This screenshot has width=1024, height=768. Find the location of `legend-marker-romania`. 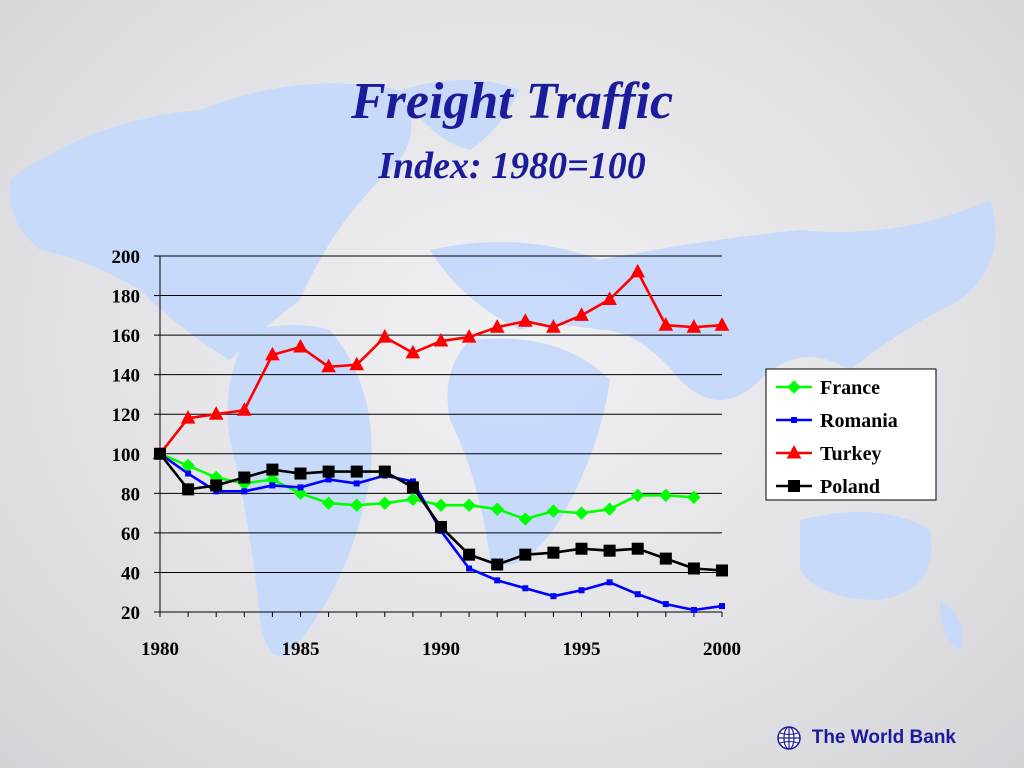

legend-marker-romania is located at coordinates (794, 420).